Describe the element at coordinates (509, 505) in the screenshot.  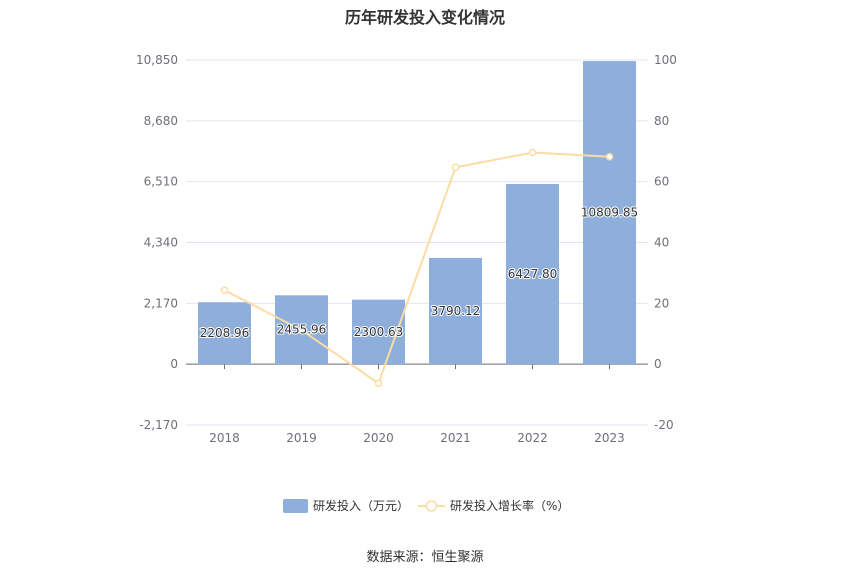
I see `legend-label: 研发投入增长率（%）` at that location.